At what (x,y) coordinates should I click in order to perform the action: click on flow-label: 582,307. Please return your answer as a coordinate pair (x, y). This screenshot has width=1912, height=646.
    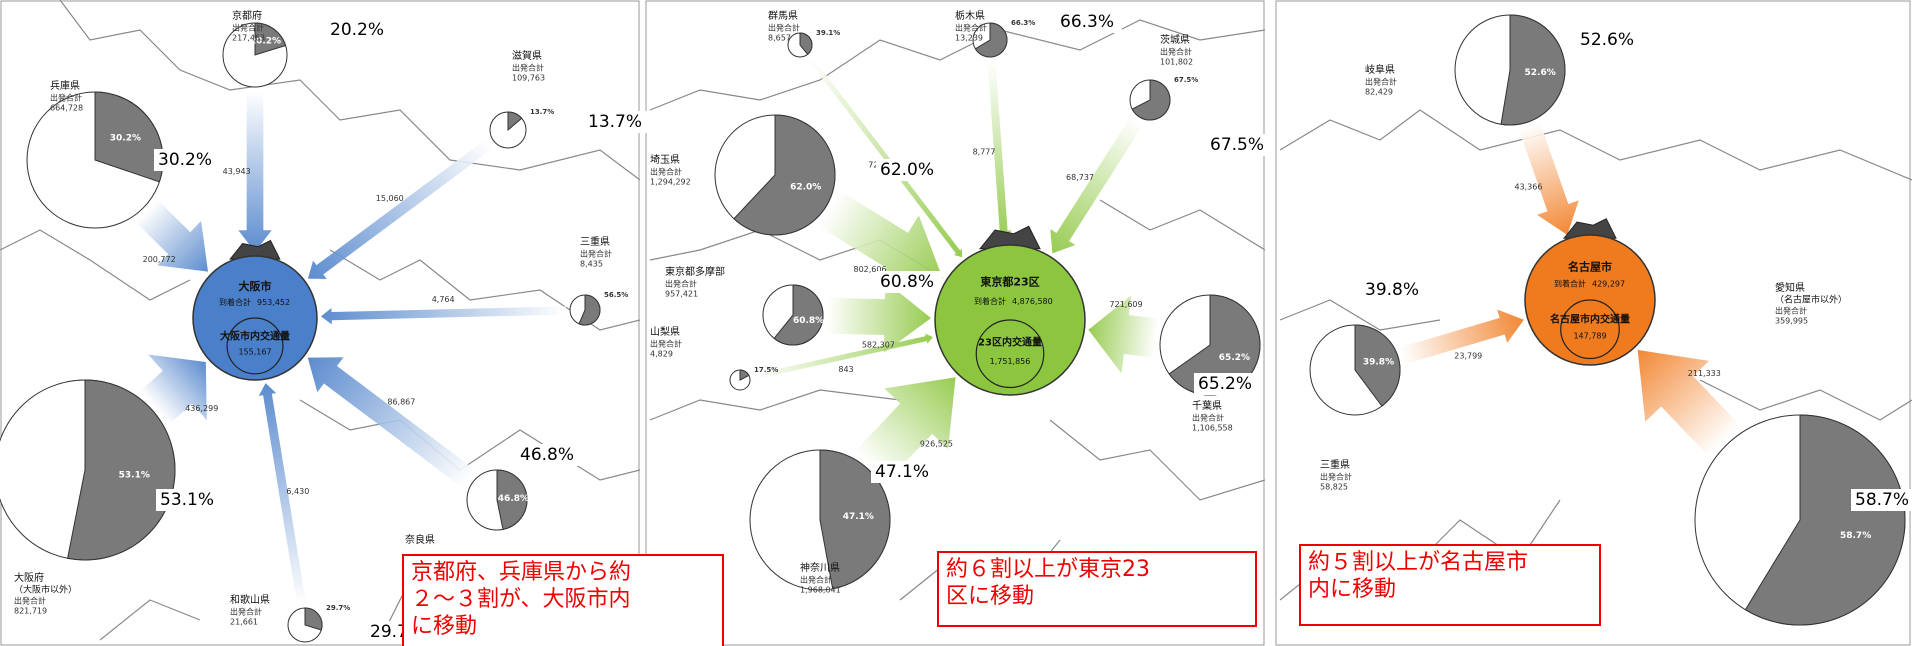
    Looking at the image, I should click on (878, 344).